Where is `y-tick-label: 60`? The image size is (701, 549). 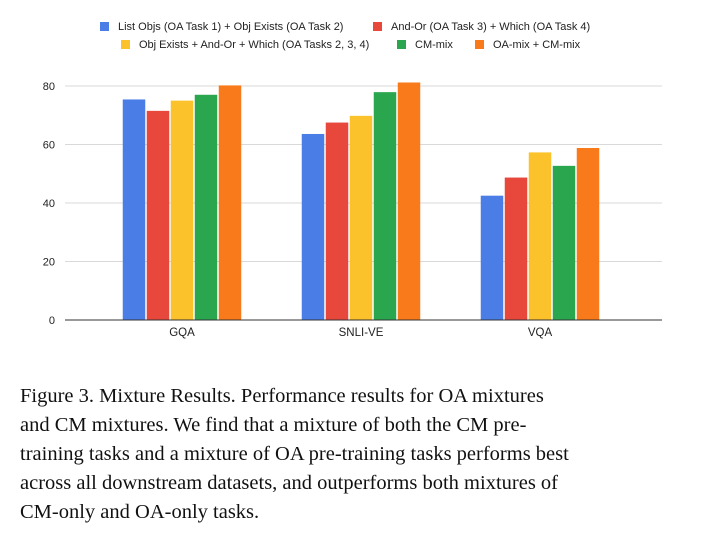 y-tick-label: 60 is located at coordinates (49, 146).